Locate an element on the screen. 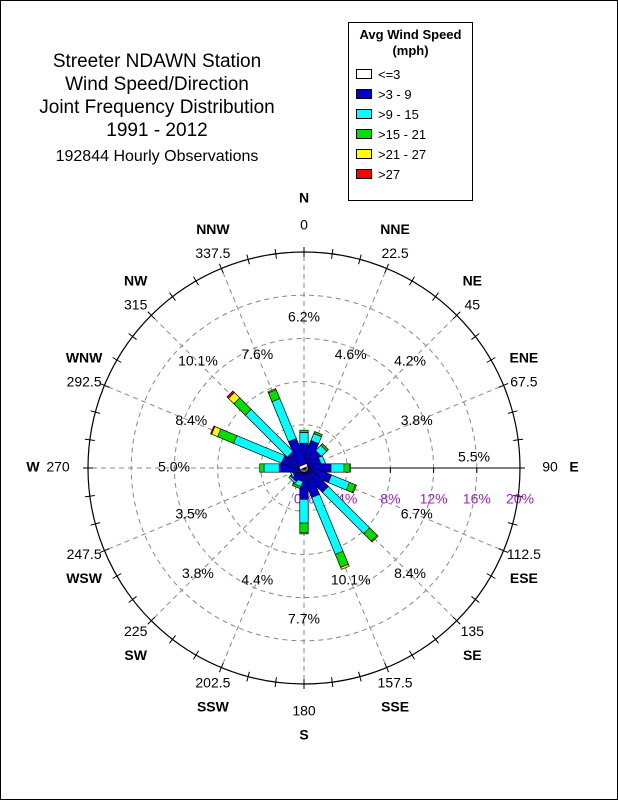 This screenshot has height=800, width=618. direction-degrees-s: 180 is located at coordinates (304, 711).